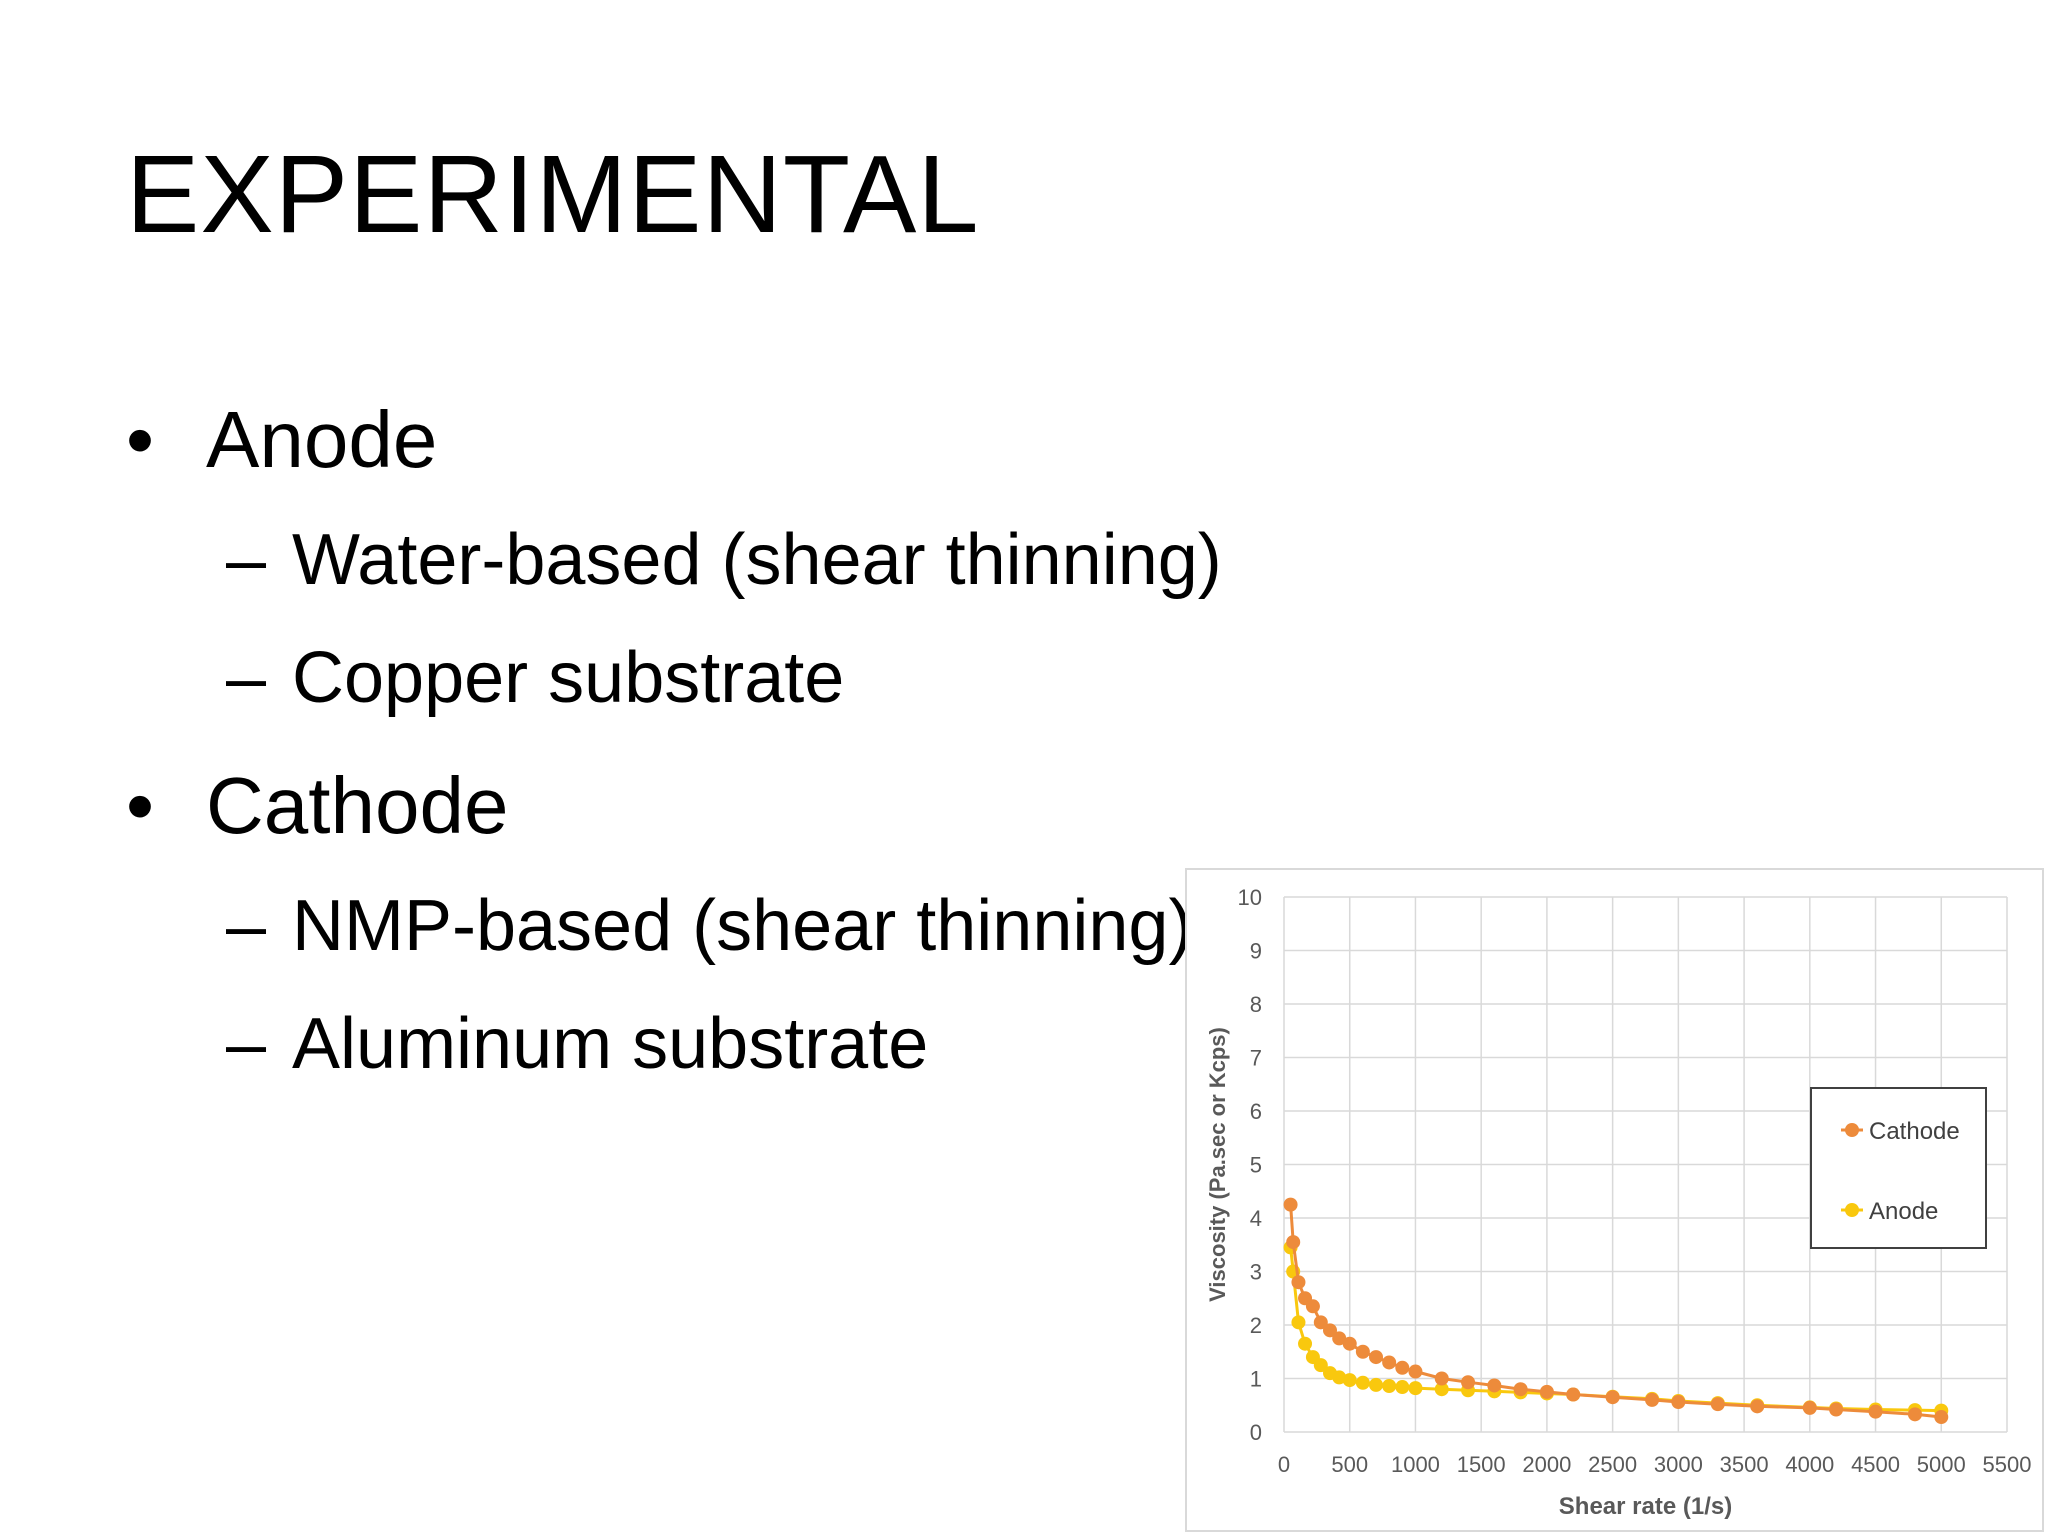  What do you see at coordinates (322, 439) in the screenshot?
I see `bullet-label: Anode` at bounding box center [322, 439].